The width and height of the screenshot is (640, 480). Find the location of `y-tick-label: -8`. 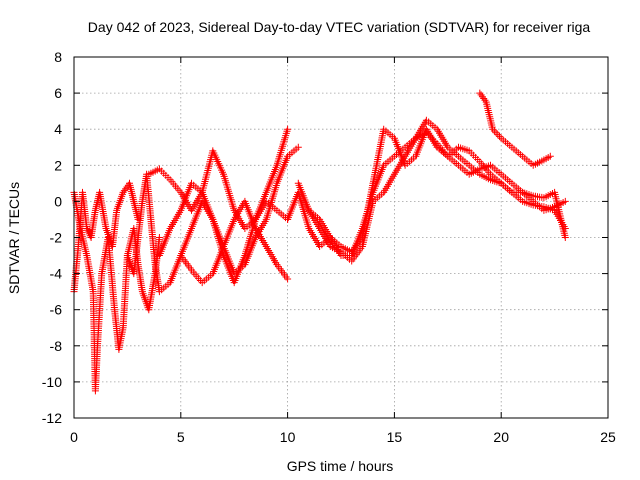

y-tick-label: -8 is located at coordinates (56, 346).